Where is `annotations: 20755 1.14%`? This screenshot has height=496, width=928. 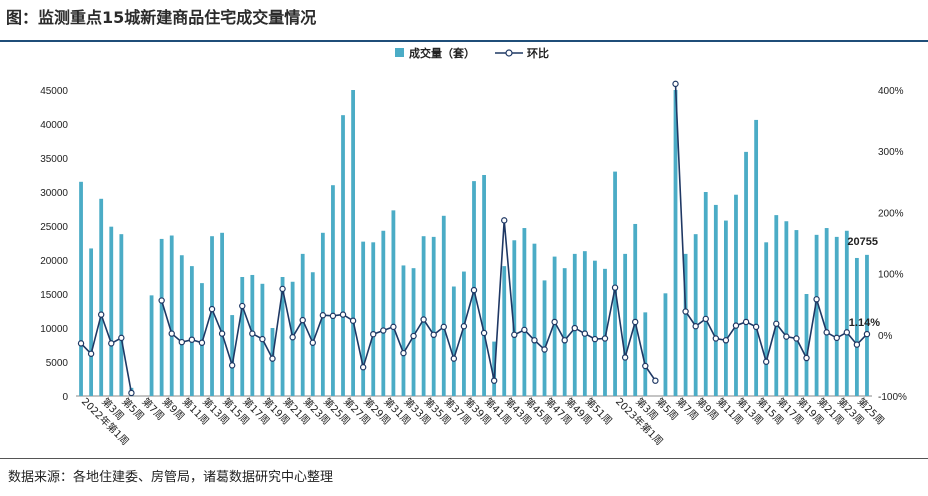
annotations: 20755 1.14% is located at coordinates (863, 282).